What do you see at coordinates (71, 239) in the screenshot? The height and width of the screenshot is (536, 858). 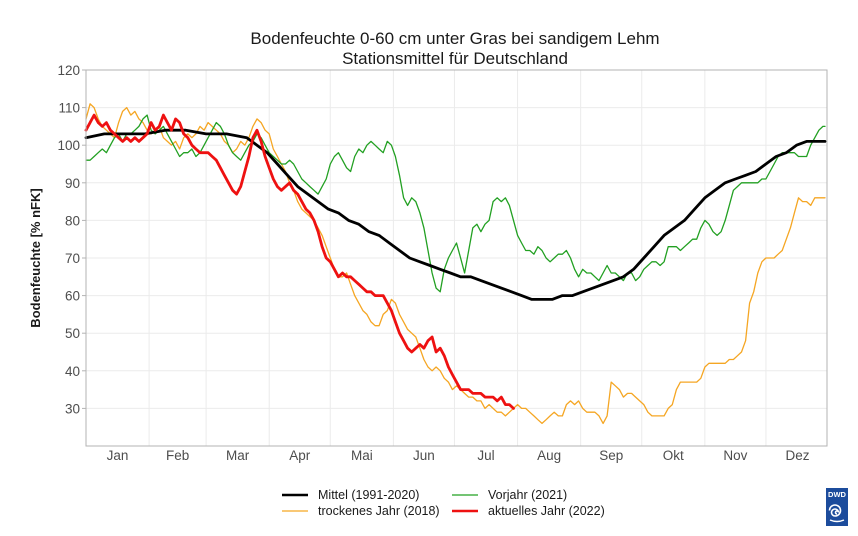 I see `y-axis-ticks: 30 40 50 60 70 80 90 100 110 120` at bounding box center [71, 239].